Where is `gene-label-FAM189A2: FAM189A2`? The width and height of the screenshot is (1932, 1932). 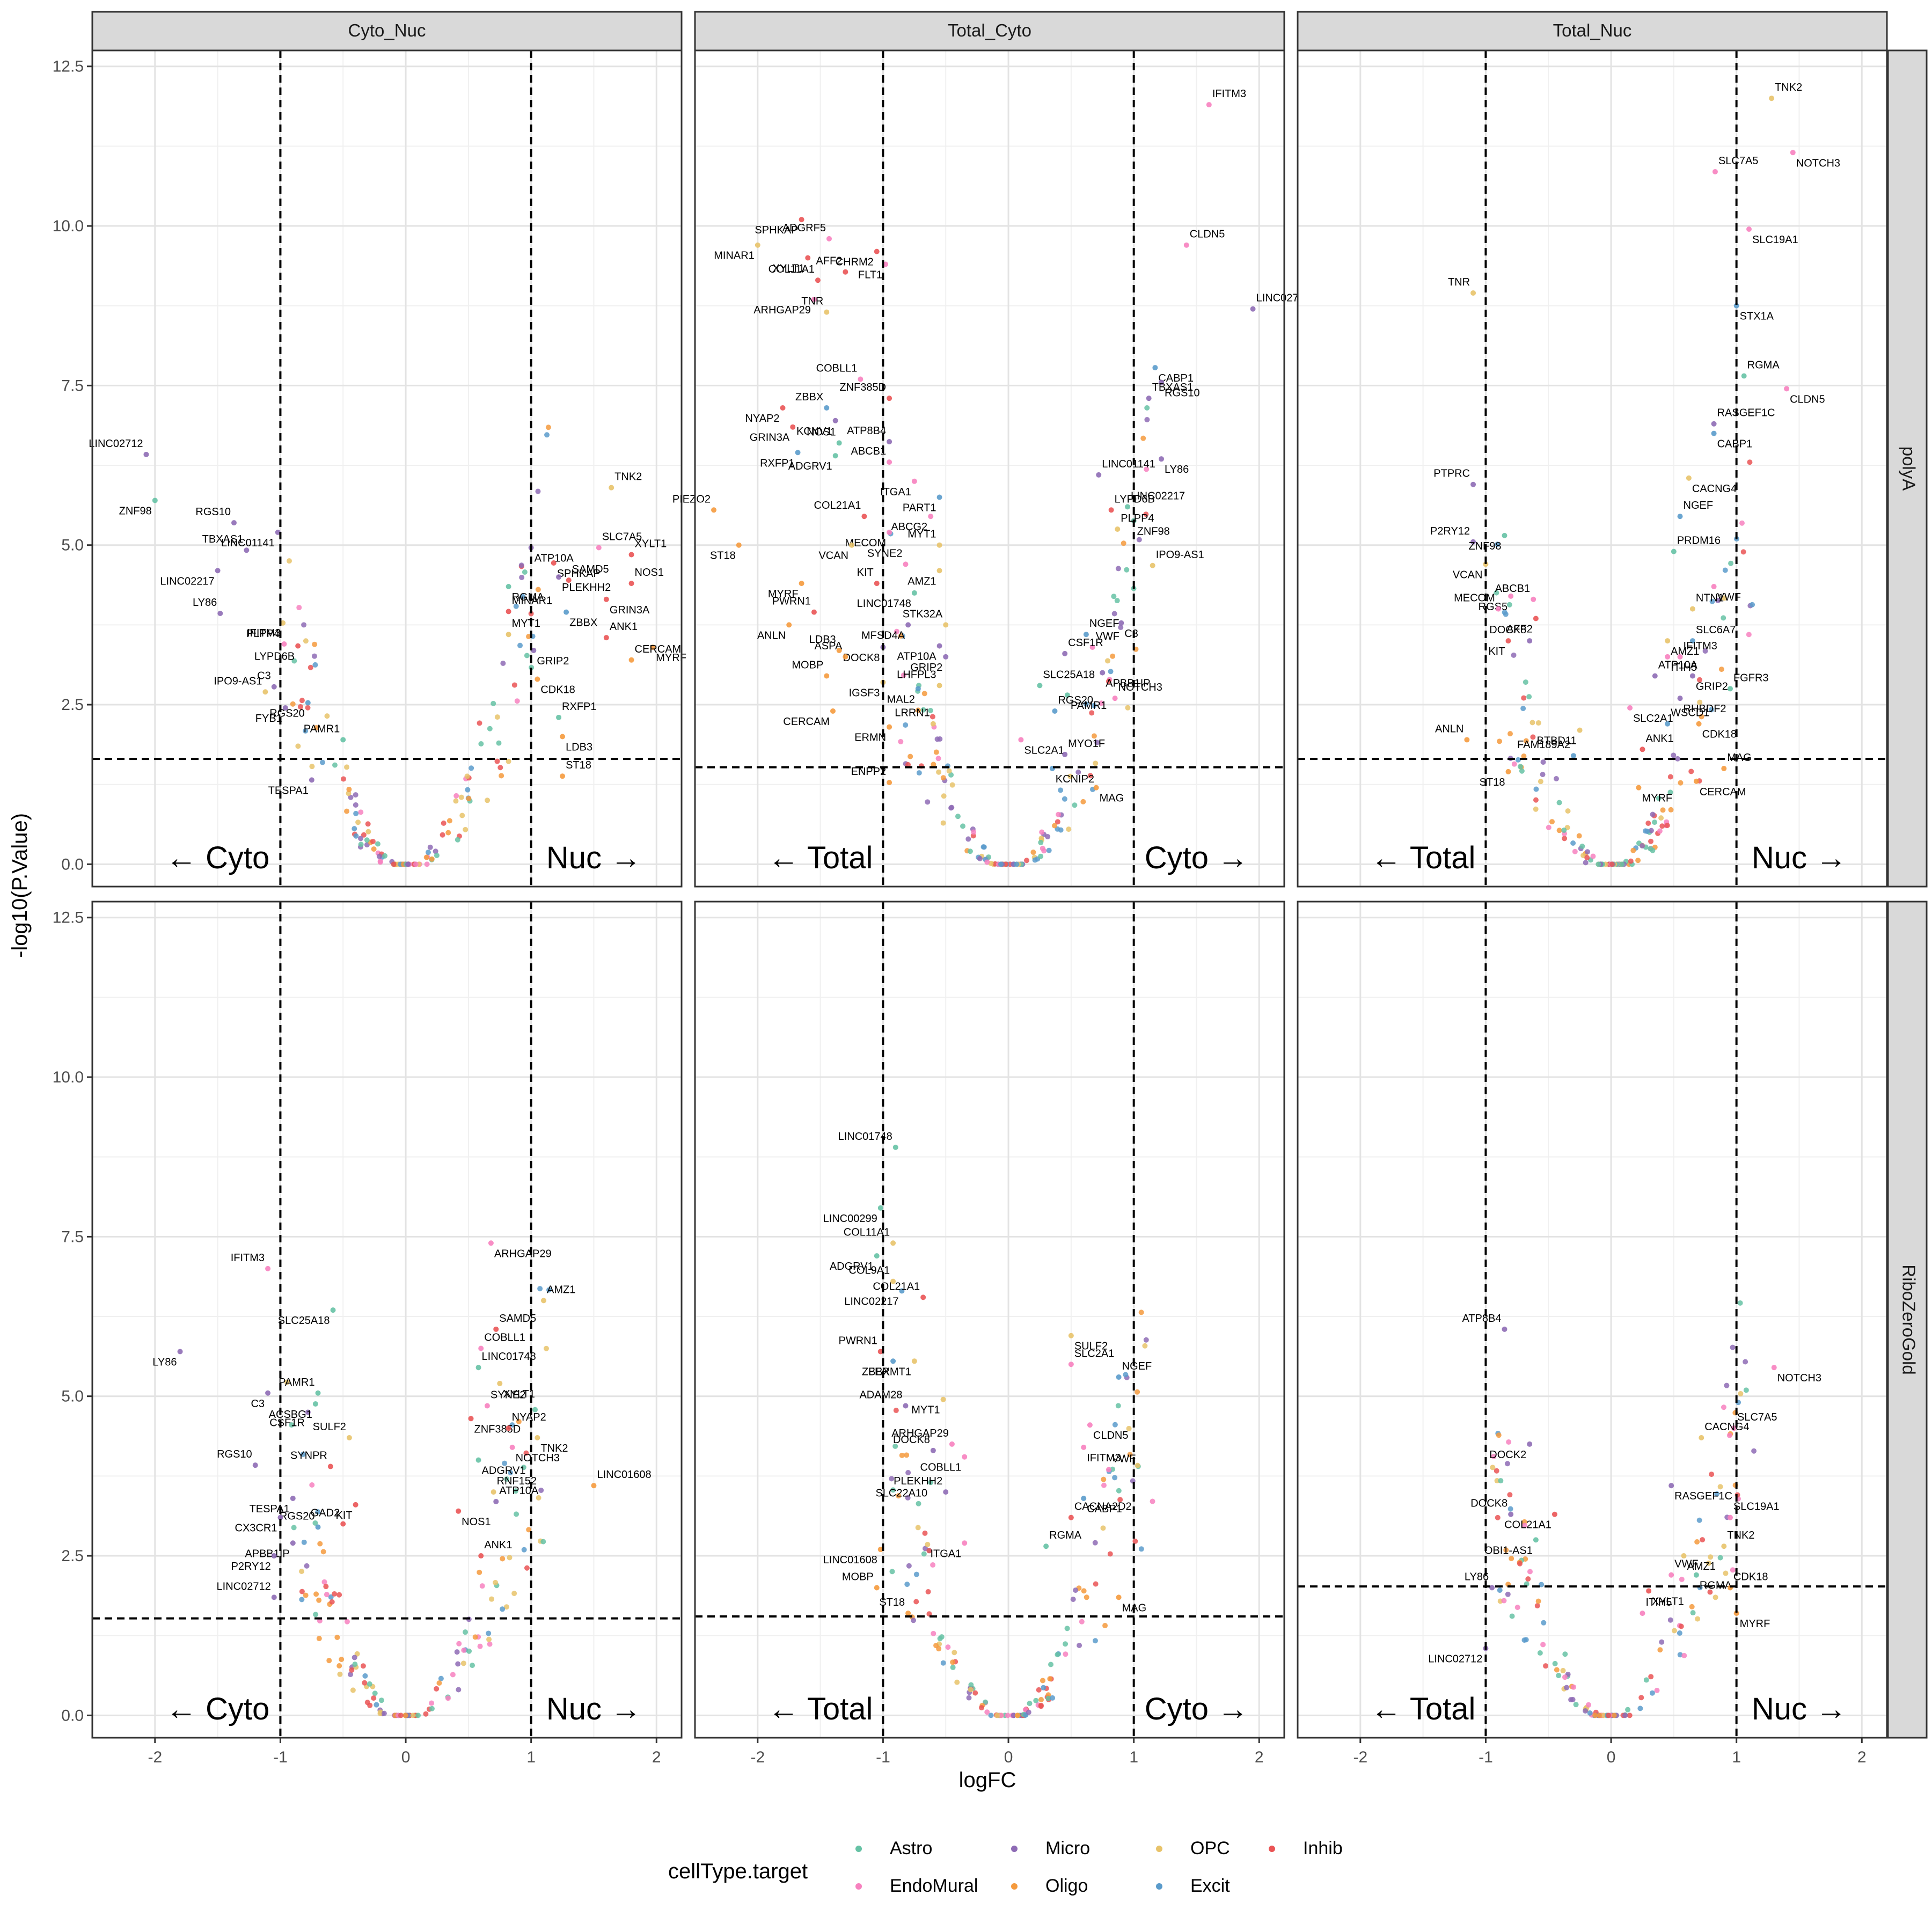 gene-label-FAM189A2: FAM189A2 is located at coordinates (1543, 745).